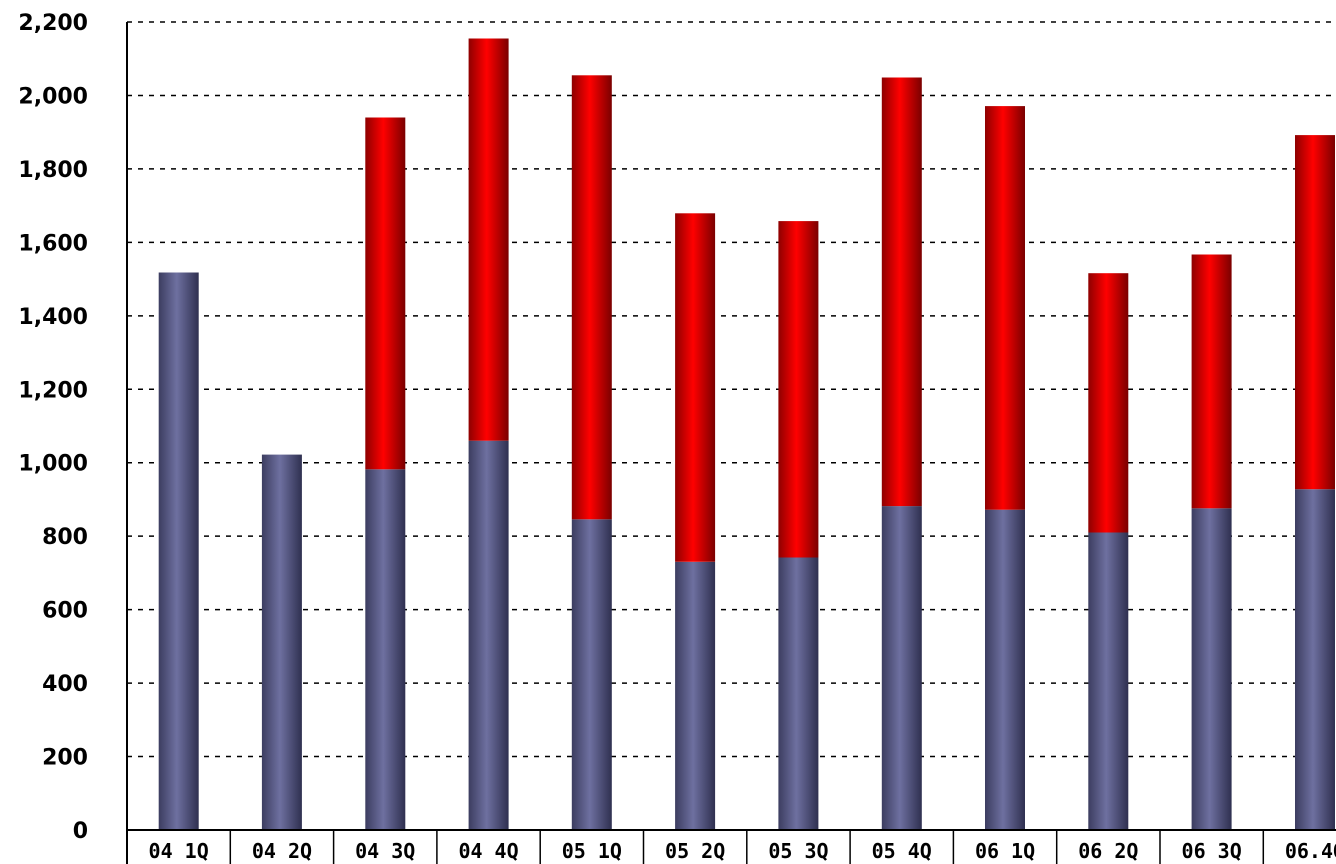 Image resolution: width=1336 pixels, height=864 pixels. I want to click on y-tick-label: 1,800, so click(53, 170).